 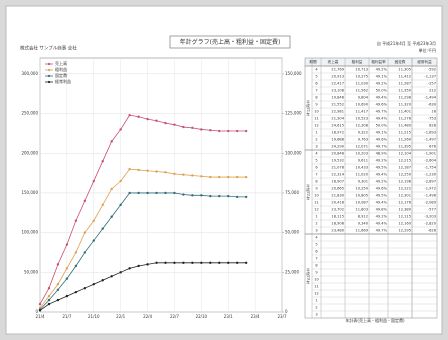 I want to click on table-cell: 20,846, so click(x=337, y=154).